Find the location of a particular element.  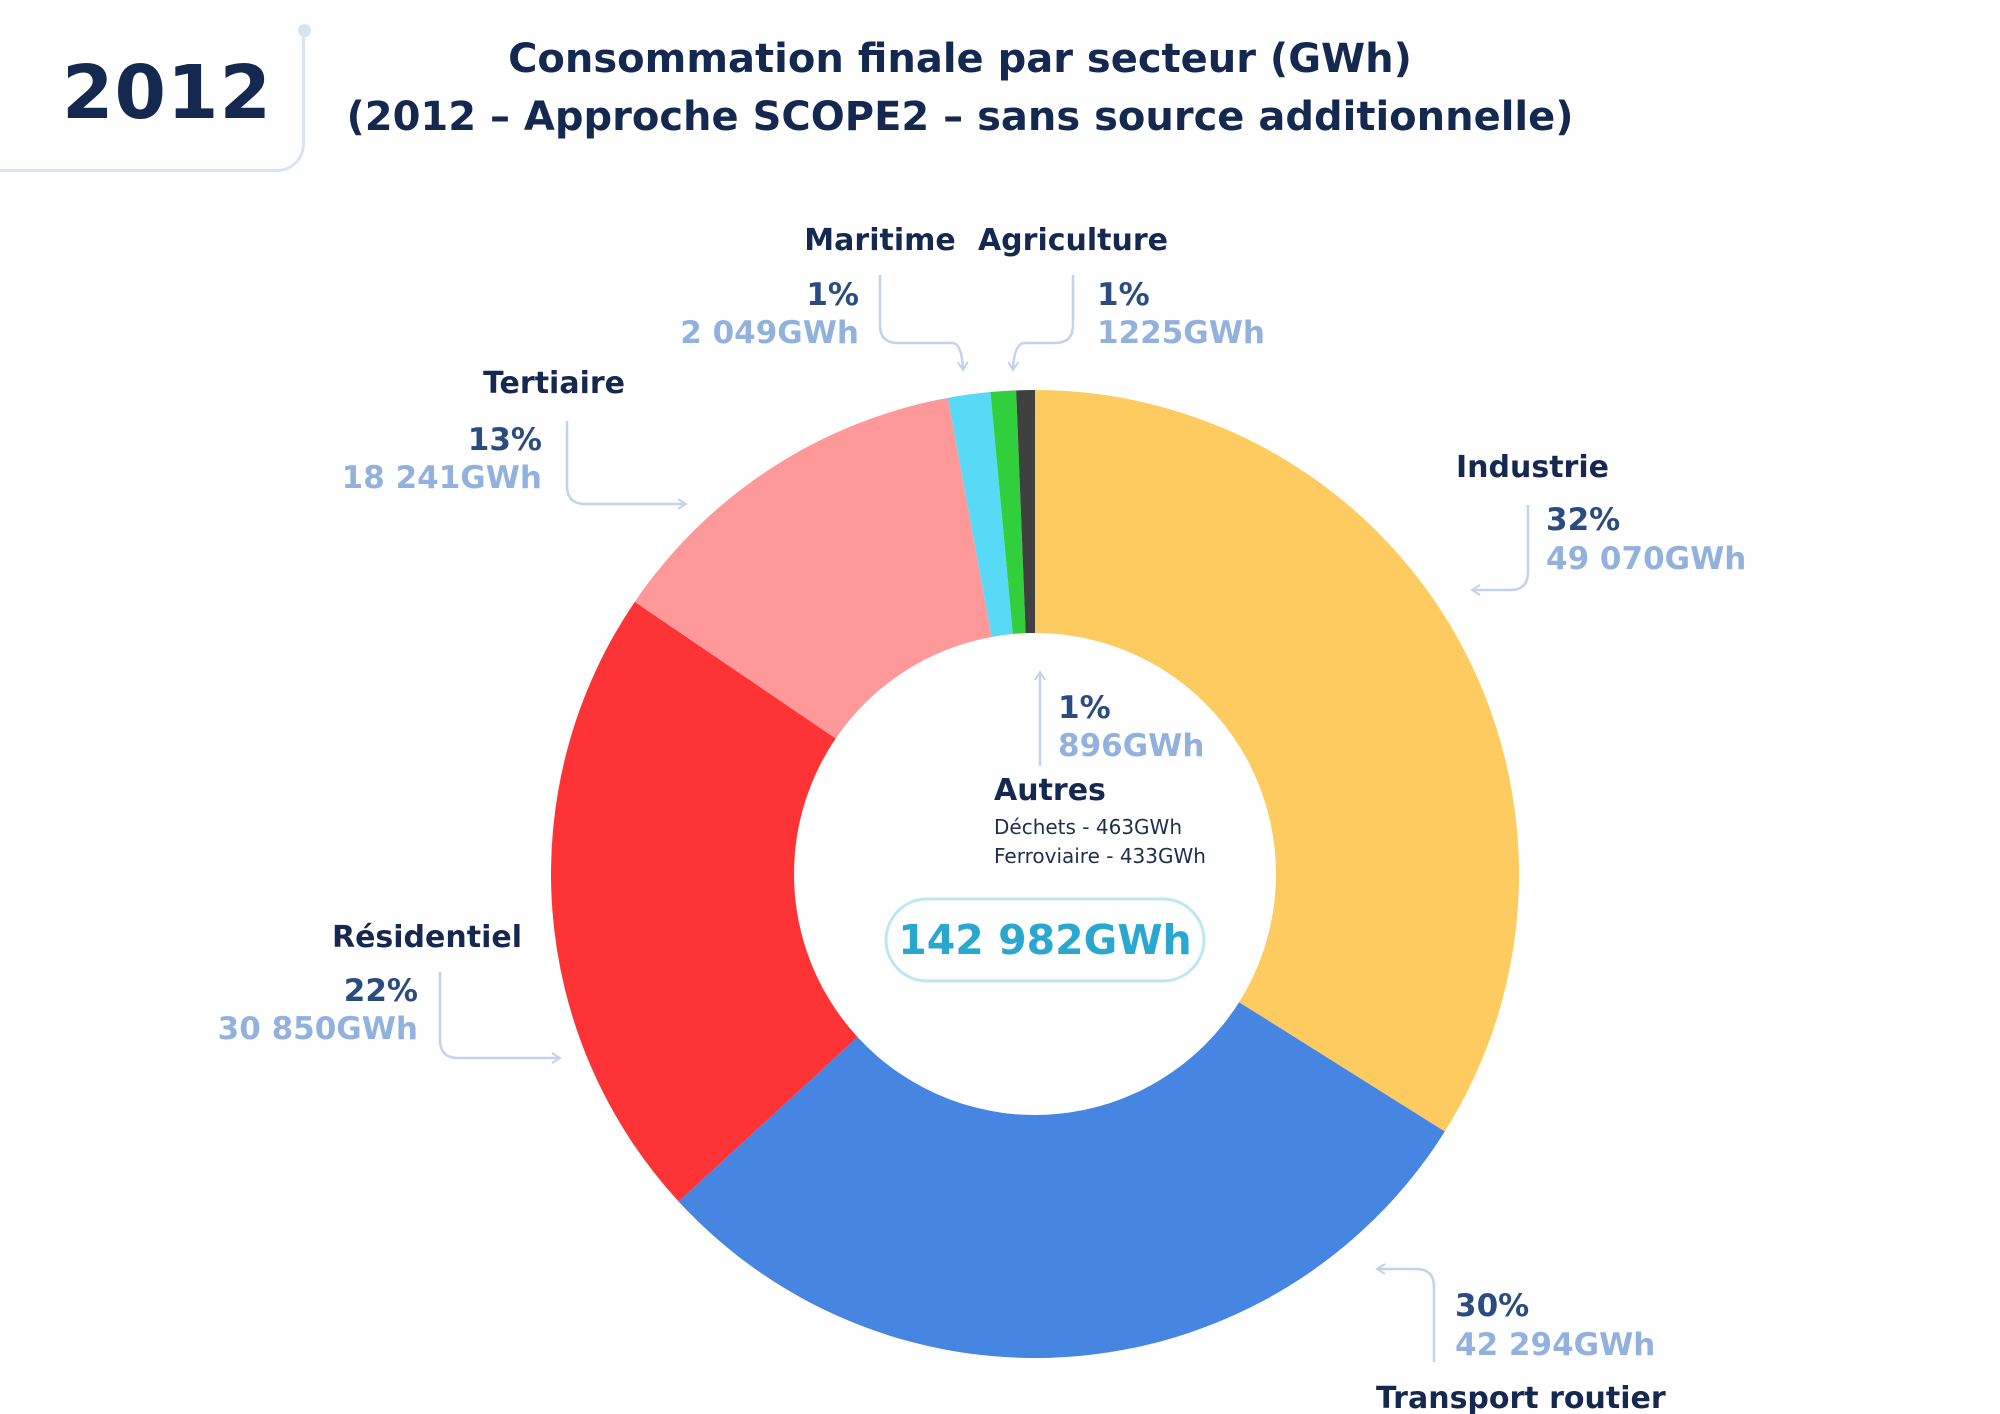

label-detail-autres: Déchets - 463GWh is located at coordinates (1088, 827).